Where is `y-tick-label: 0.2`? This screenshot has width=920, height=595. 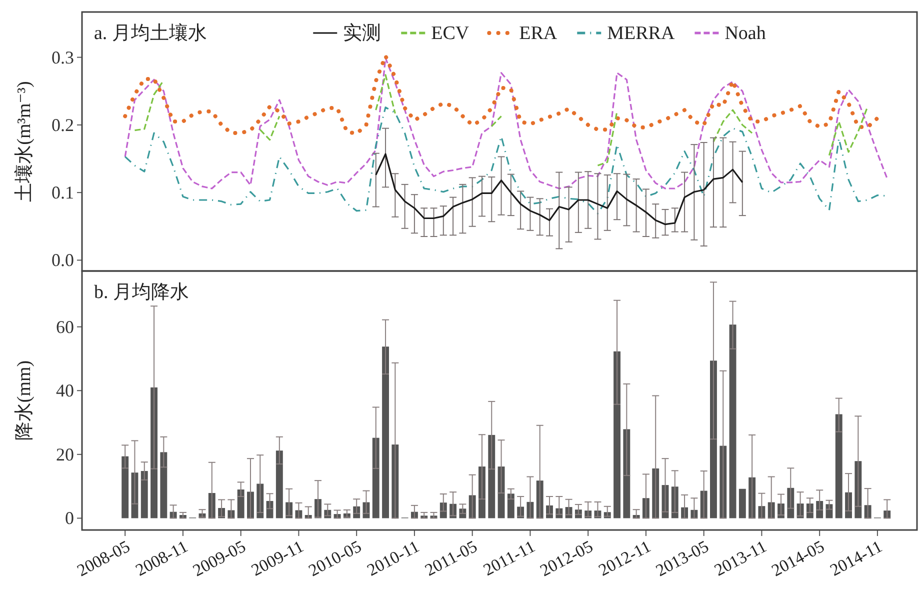 y-tick-label: 0.2 is located at coordinates (63, 124).